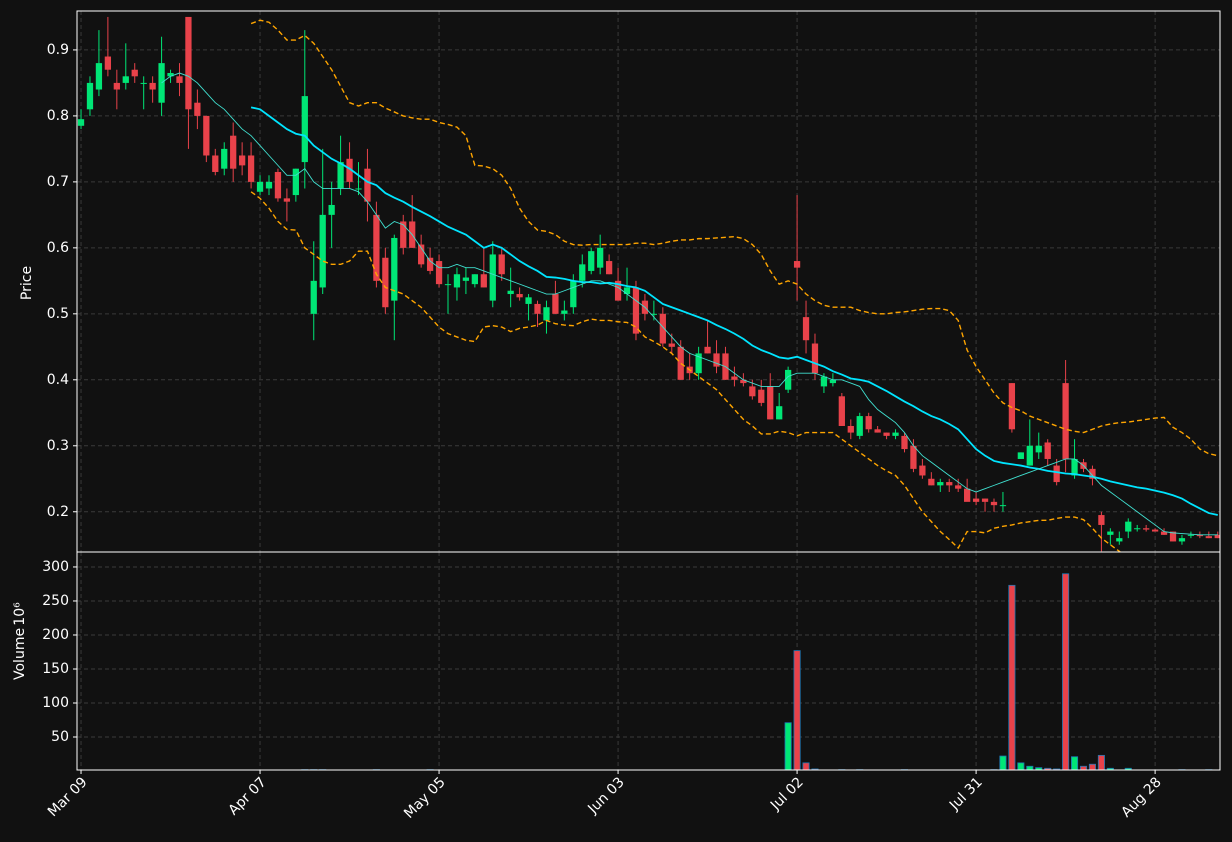 The image size is (1232, 842). What do you see at coordinates (20, 614) in the screenshot?
I see `volume-scale-label: 10⁶` at bounding box center [20, 614].